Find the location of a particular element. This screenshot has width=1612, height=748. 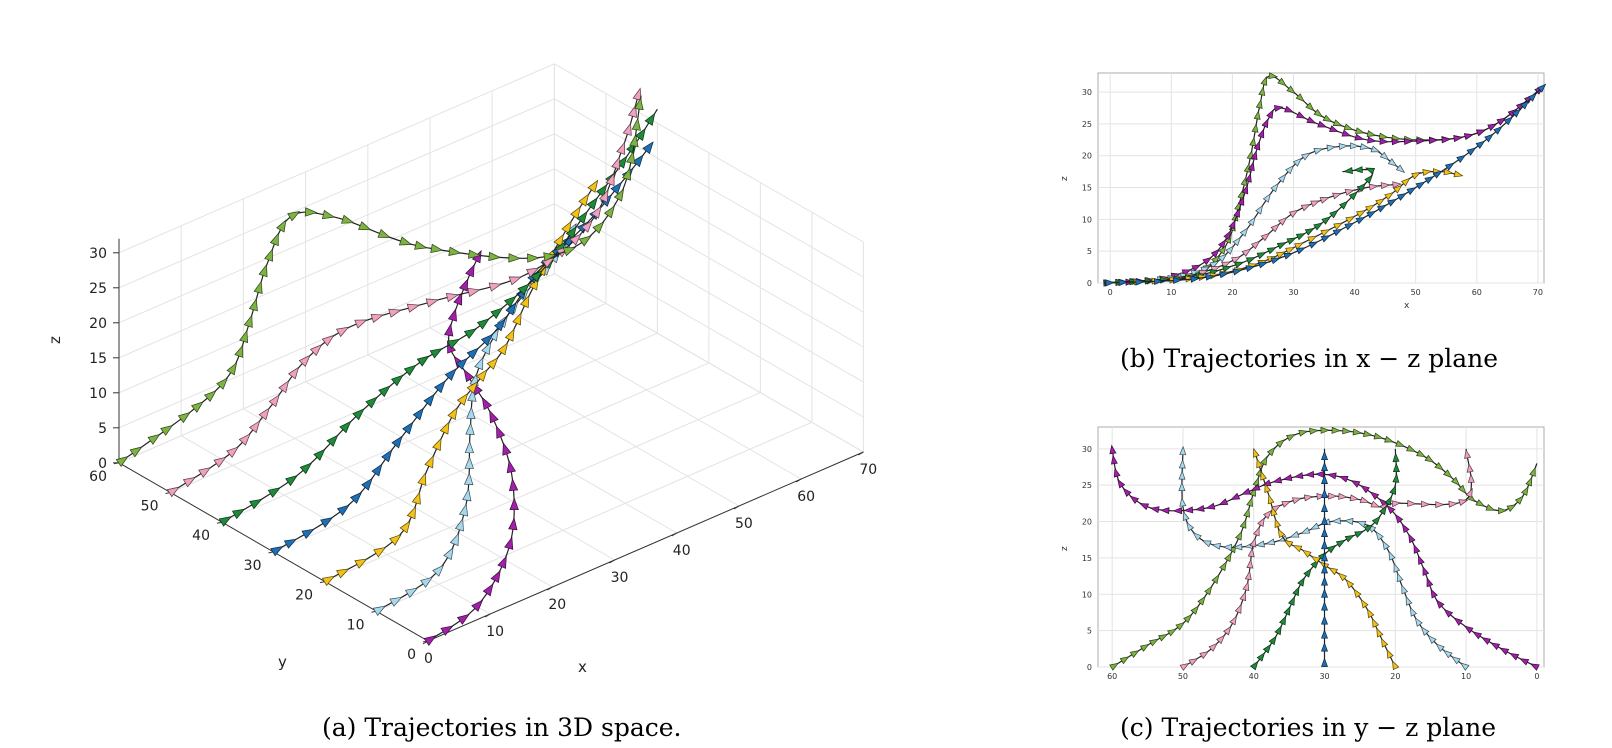

panel-c-series-blue is located at coordinates (1324, 557).